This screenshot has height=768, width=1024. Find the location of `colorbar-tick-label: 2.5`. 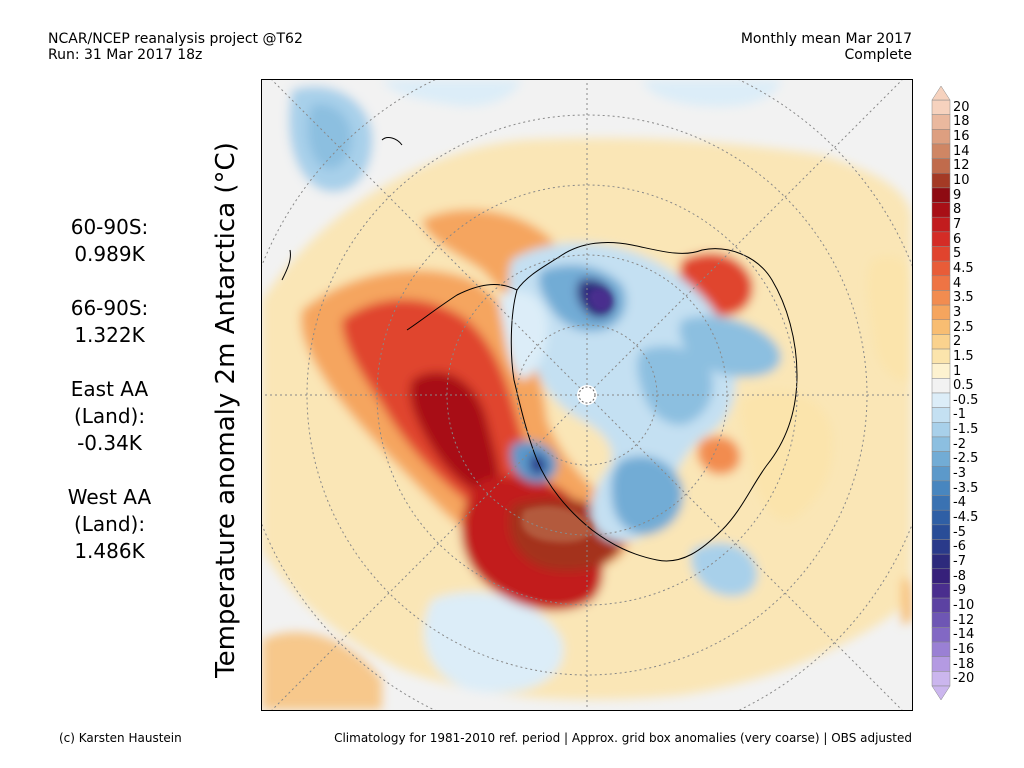

colorbar-tick-label: 2.5 is located at coordinates (963, 327).